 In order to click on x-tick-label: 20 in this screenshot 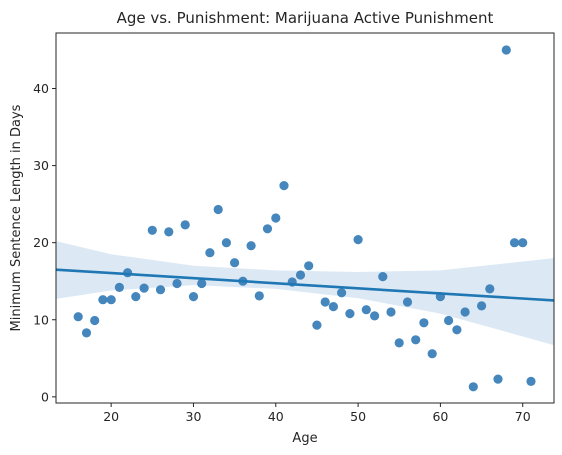, I will do `click(111, 416)`.